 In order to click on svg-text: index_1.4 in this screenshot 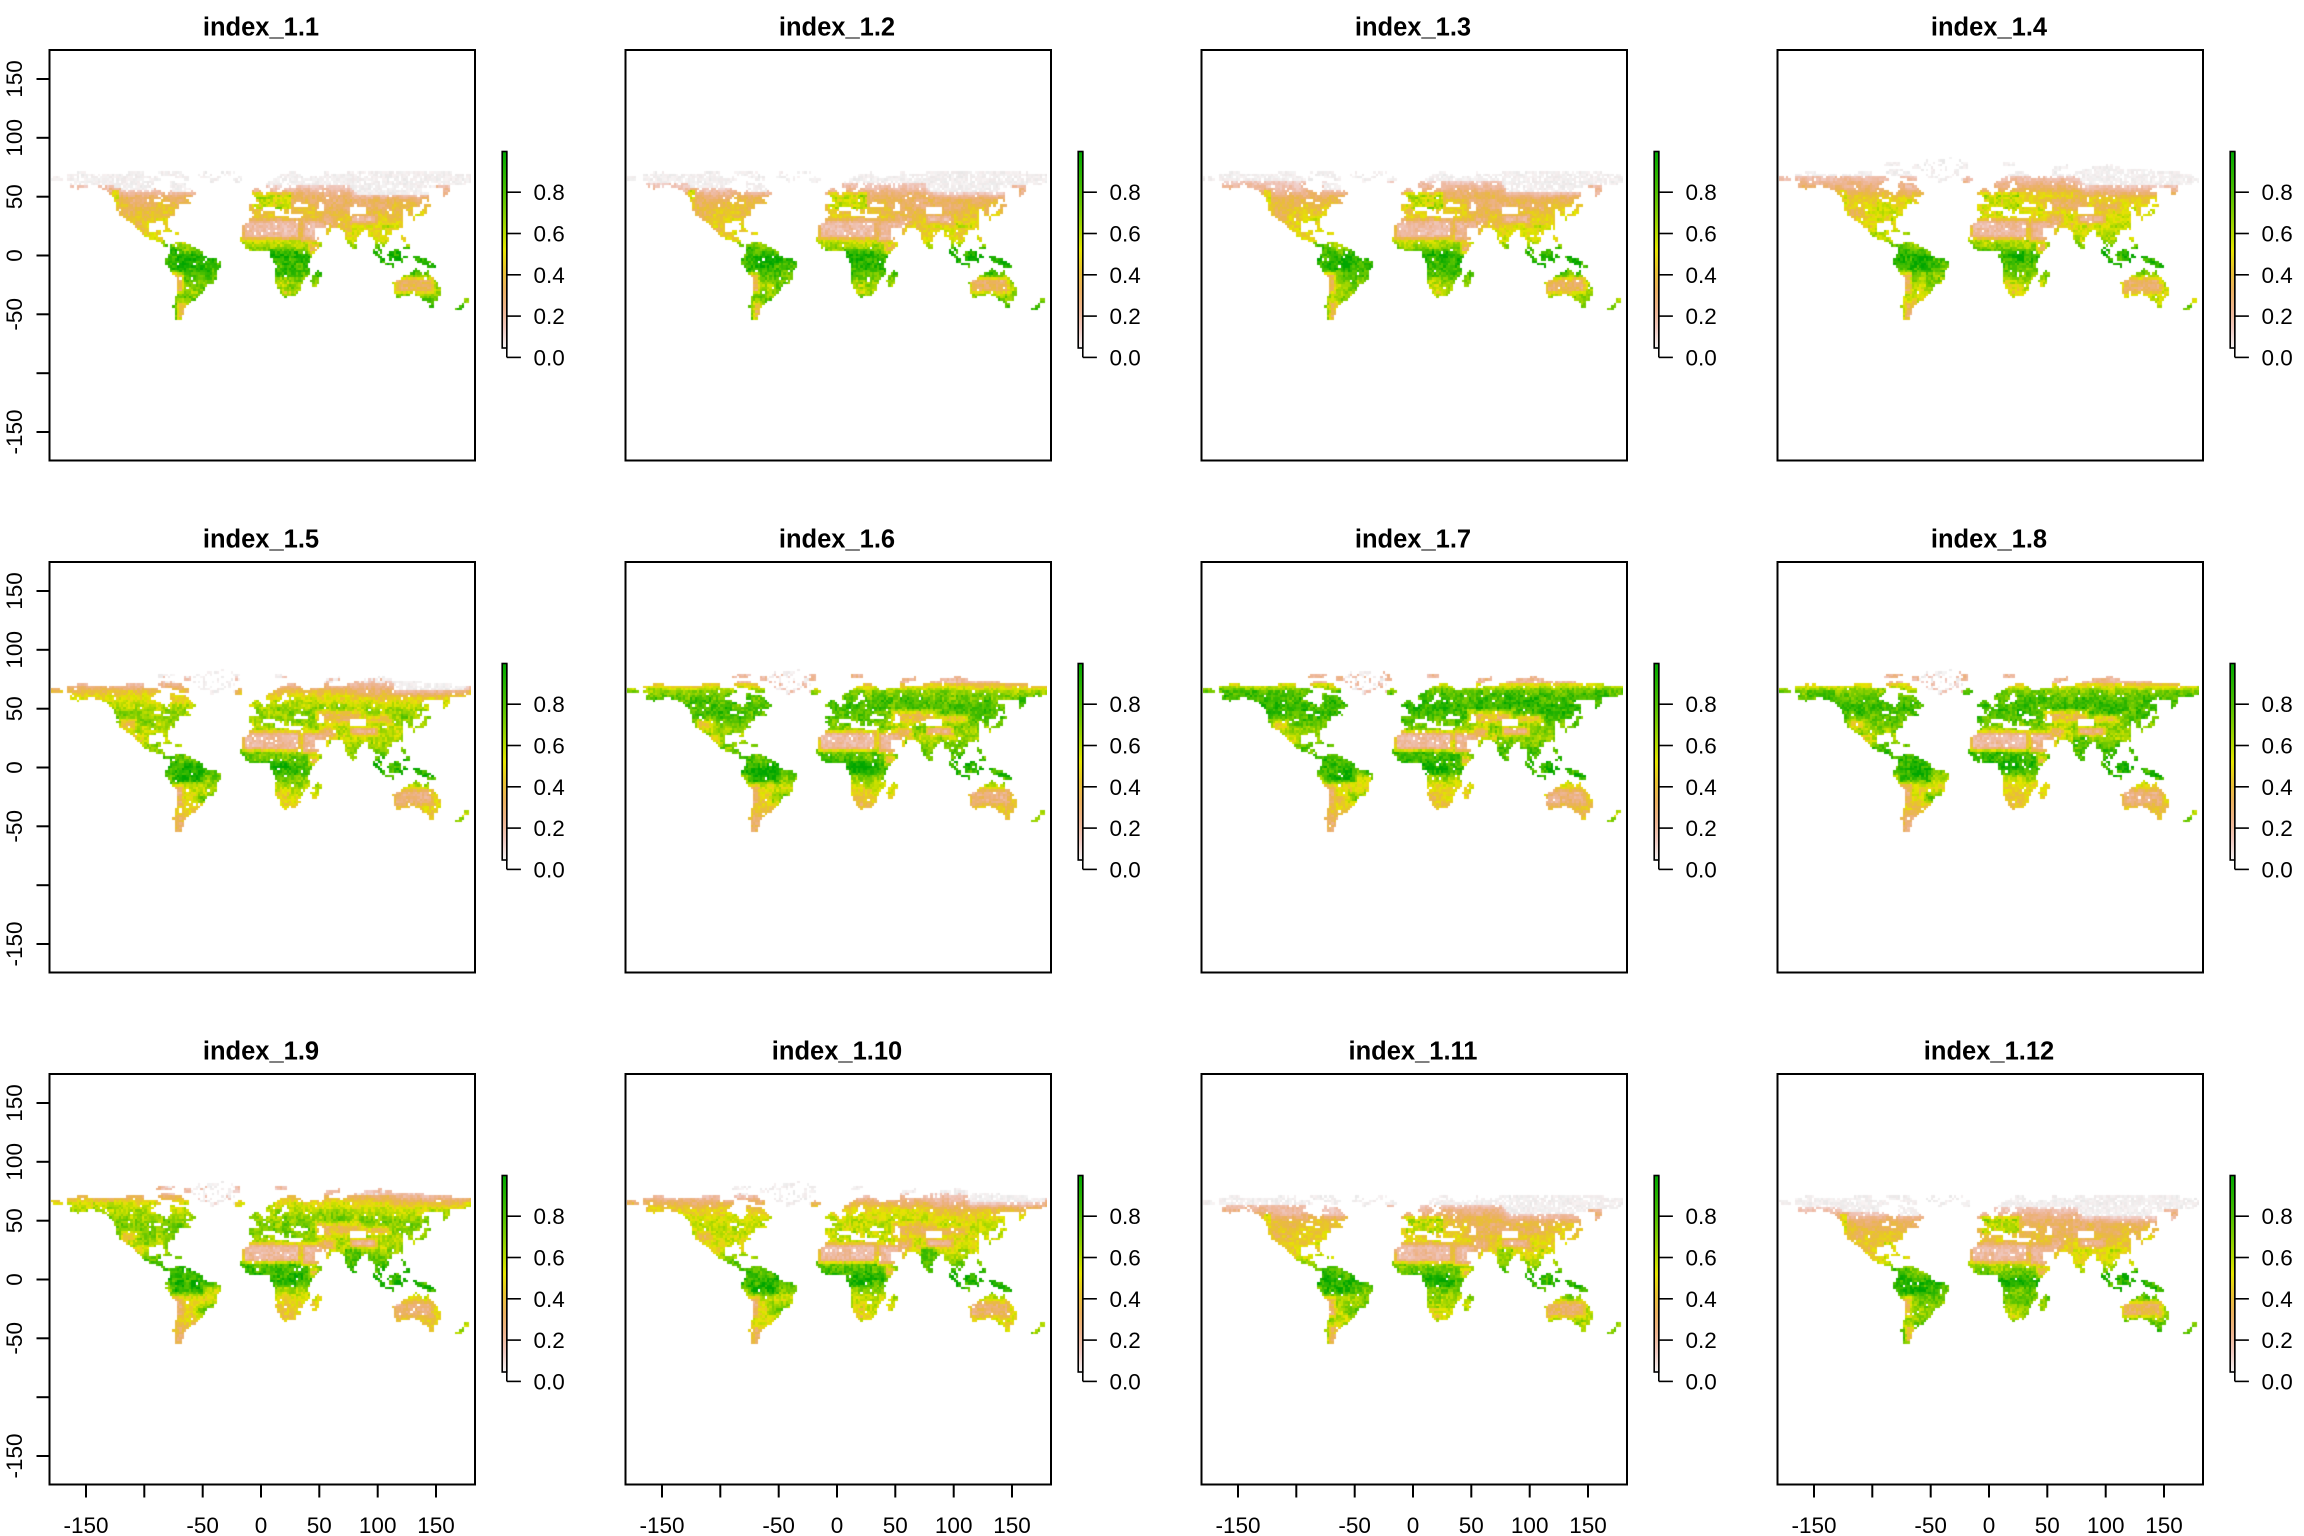, I will do `click(1989, 28)`.